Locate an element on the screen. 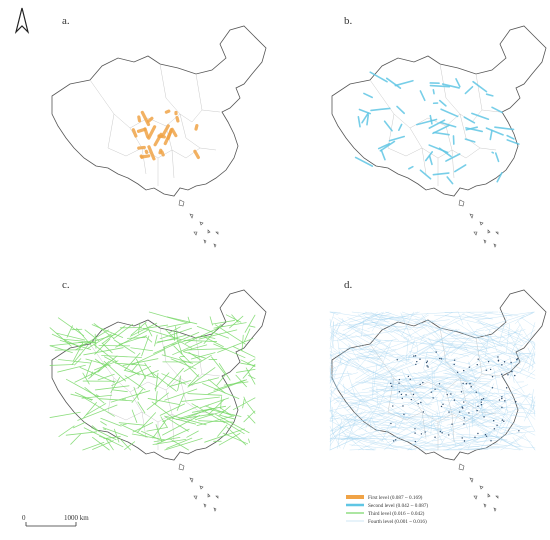 The width and height of the screenshot is (550, 540). legend-label-level-4: Fourth level (0.001 ~ 0.016) is located at coordinates (397, 521).